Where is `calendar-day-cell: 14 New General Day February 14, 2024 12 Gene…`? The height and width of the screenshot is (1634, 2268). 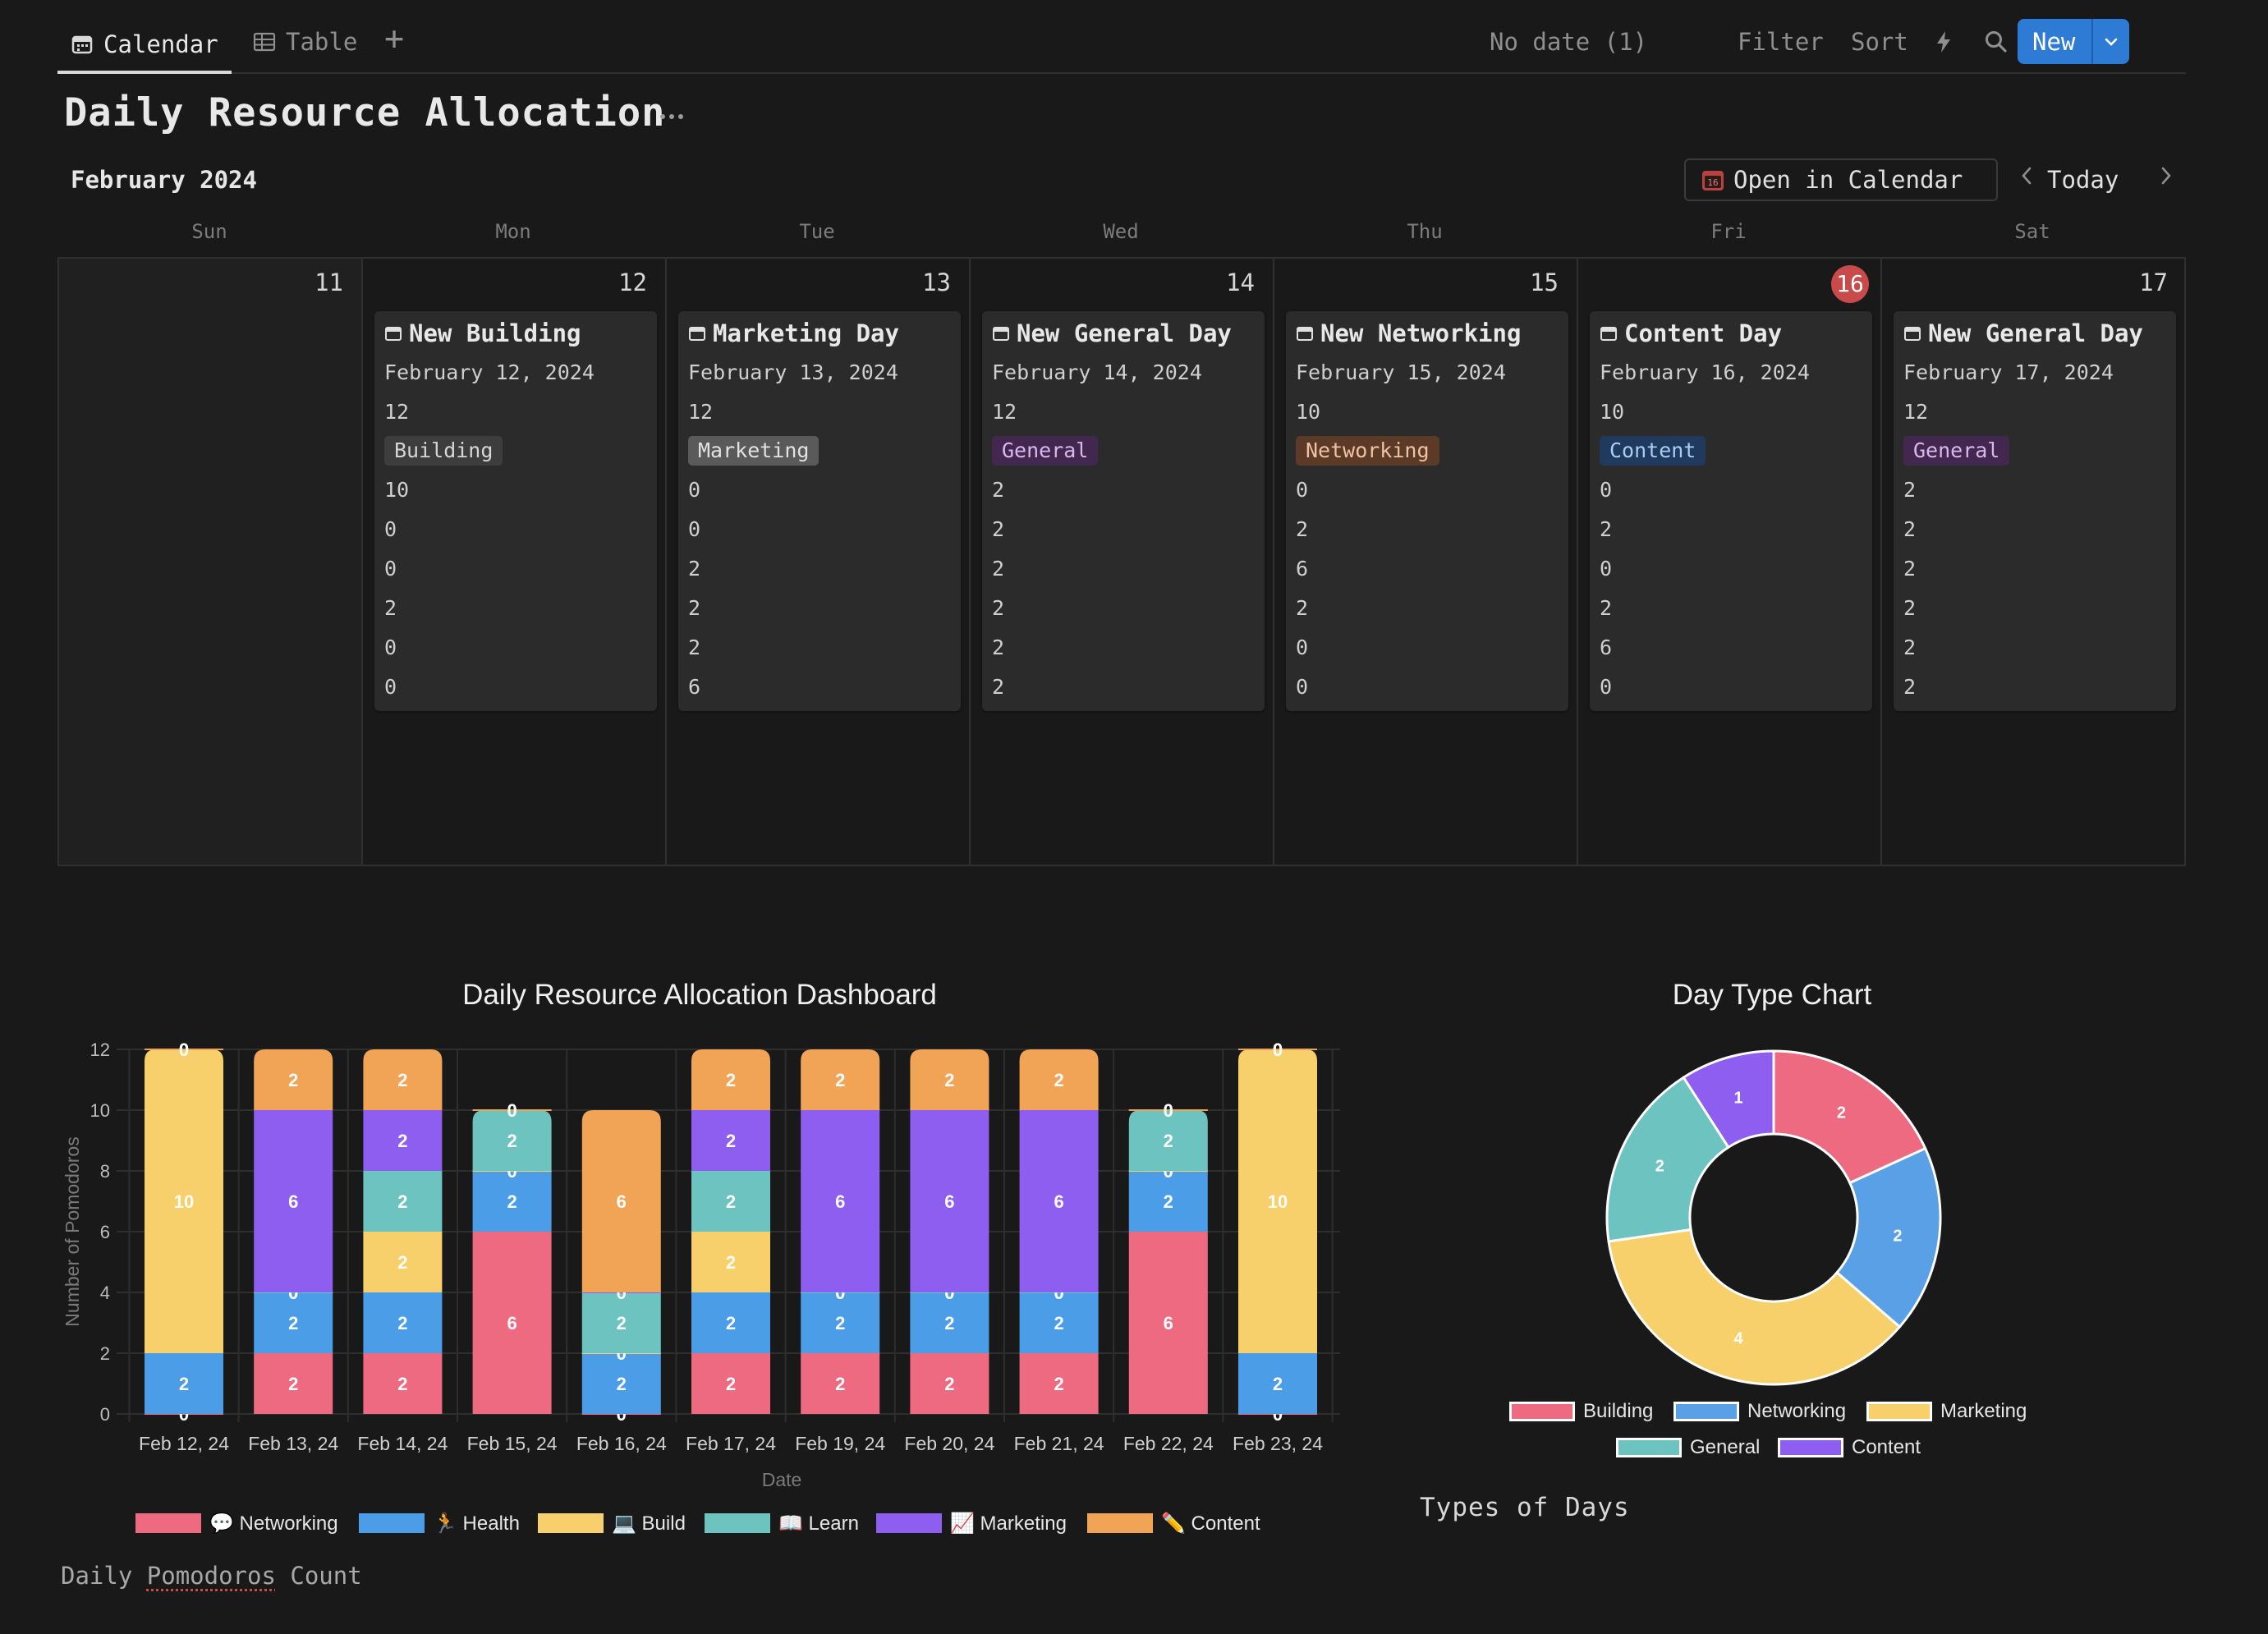 calendar-day-cell: 14 New General Day February 14, 2024 12 Gene… is located at coordinates (1122, 562).